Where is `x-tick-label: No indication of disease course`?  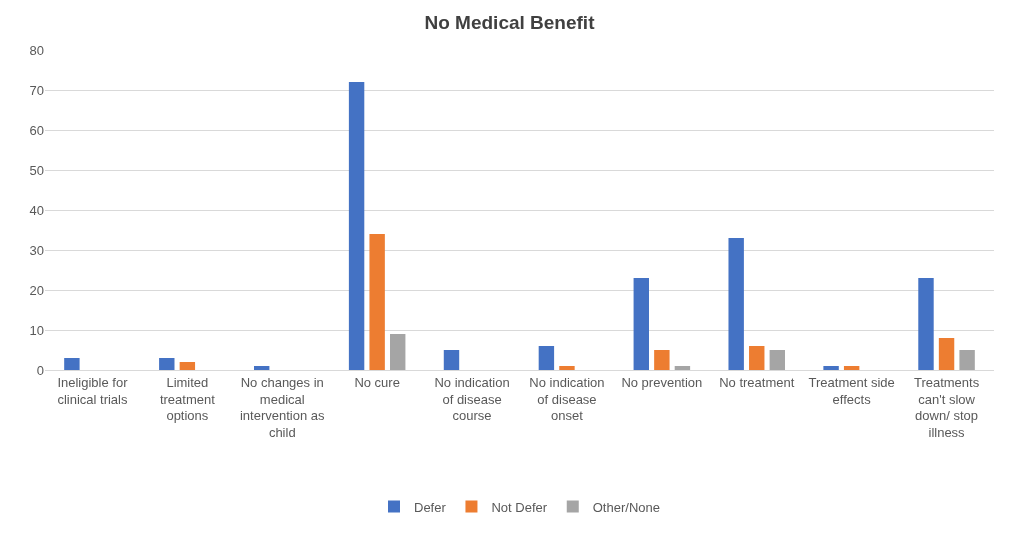 x-tick-label: No indication of disease course is located at coordinates (472, 399).